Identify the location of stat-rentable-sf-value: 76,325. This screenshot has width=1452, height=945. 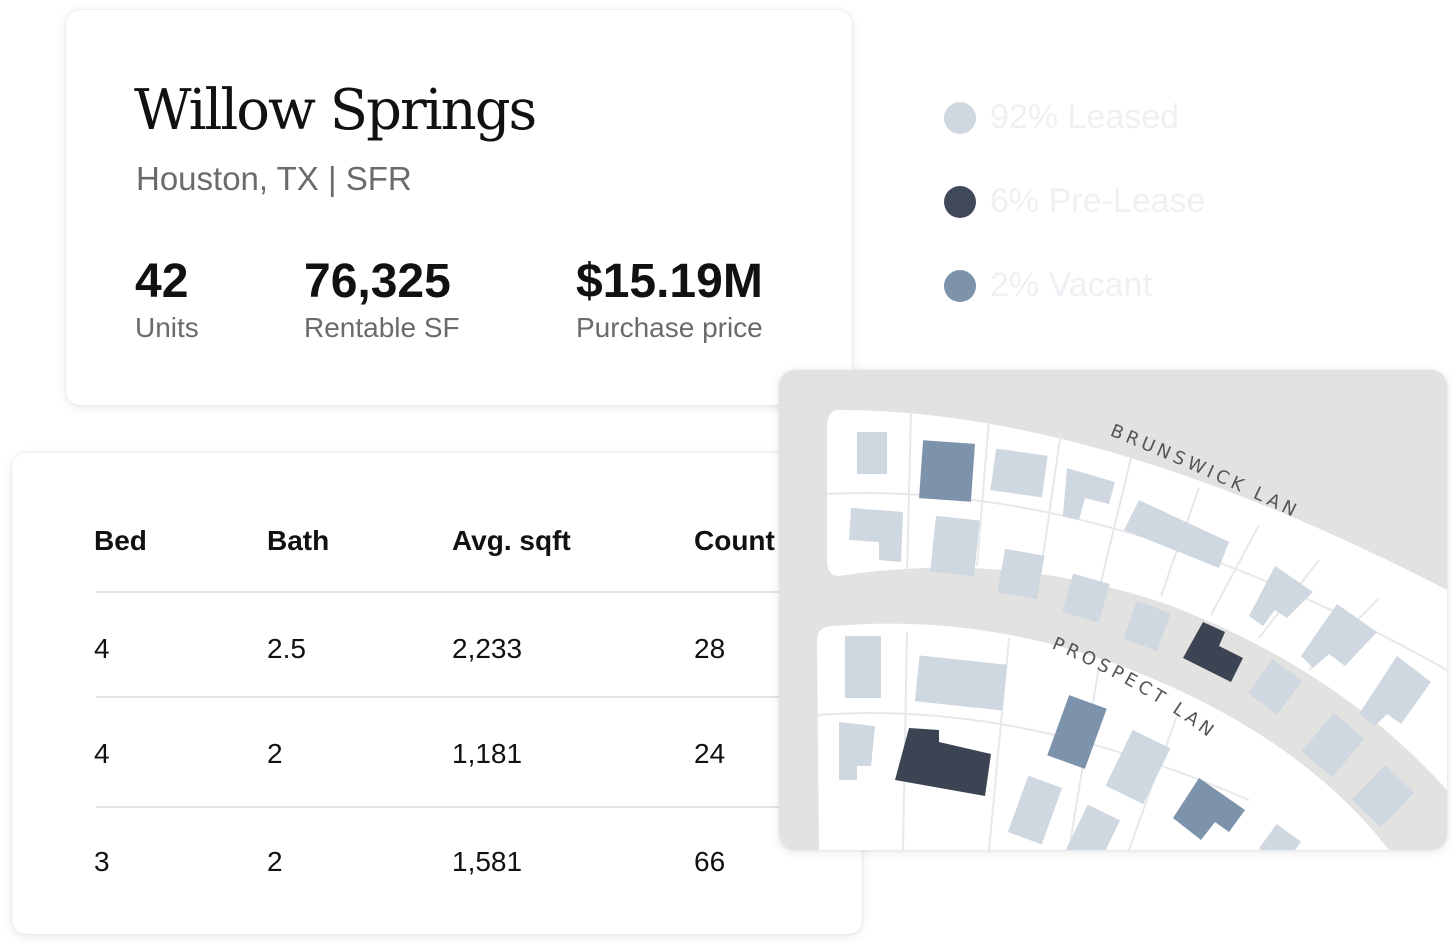
(377, 281).